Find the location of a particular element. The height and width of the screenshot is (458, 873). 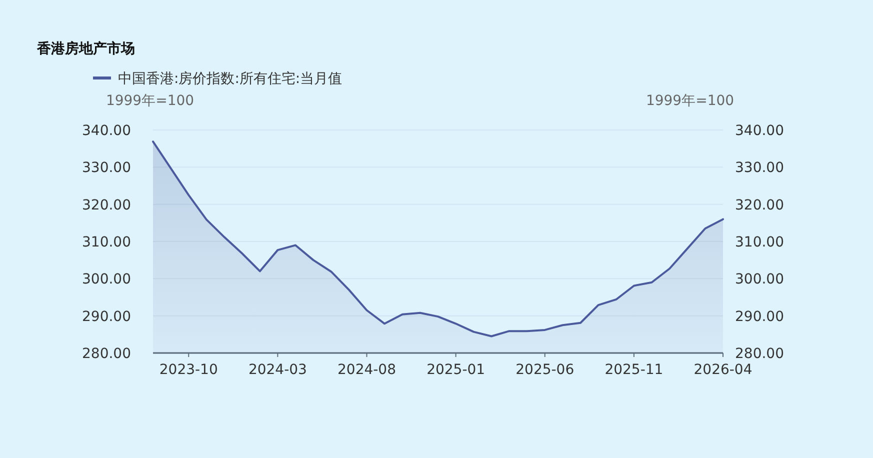

legend: 中国香港:房价指数:所有住宅:当月值 is located at coordinates (217, 79).